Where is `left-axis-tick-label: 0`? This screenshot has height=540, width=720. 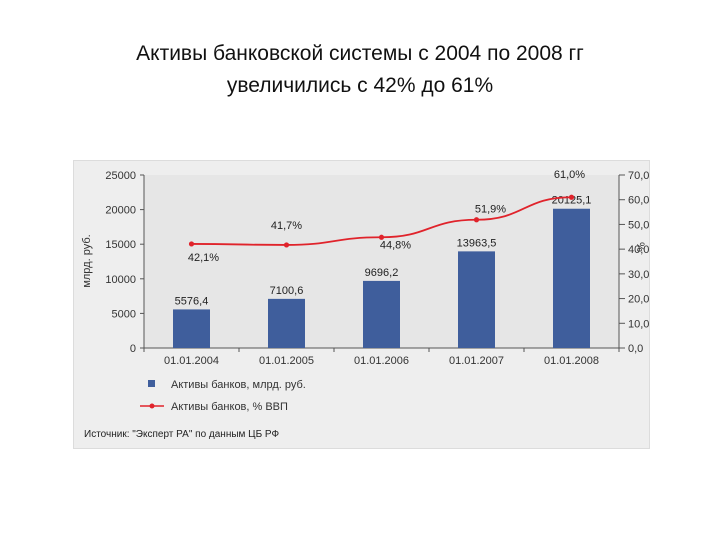 left-axis-tick-label: 0 is located at coordinates (133, 349).